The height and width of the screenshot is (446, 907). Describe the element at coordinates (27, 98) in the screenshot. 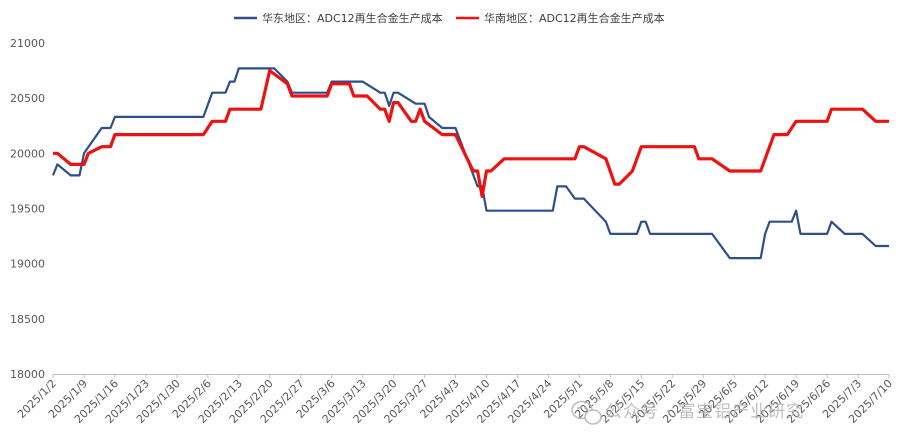

I see `y-tick-label: 20500` at that location.